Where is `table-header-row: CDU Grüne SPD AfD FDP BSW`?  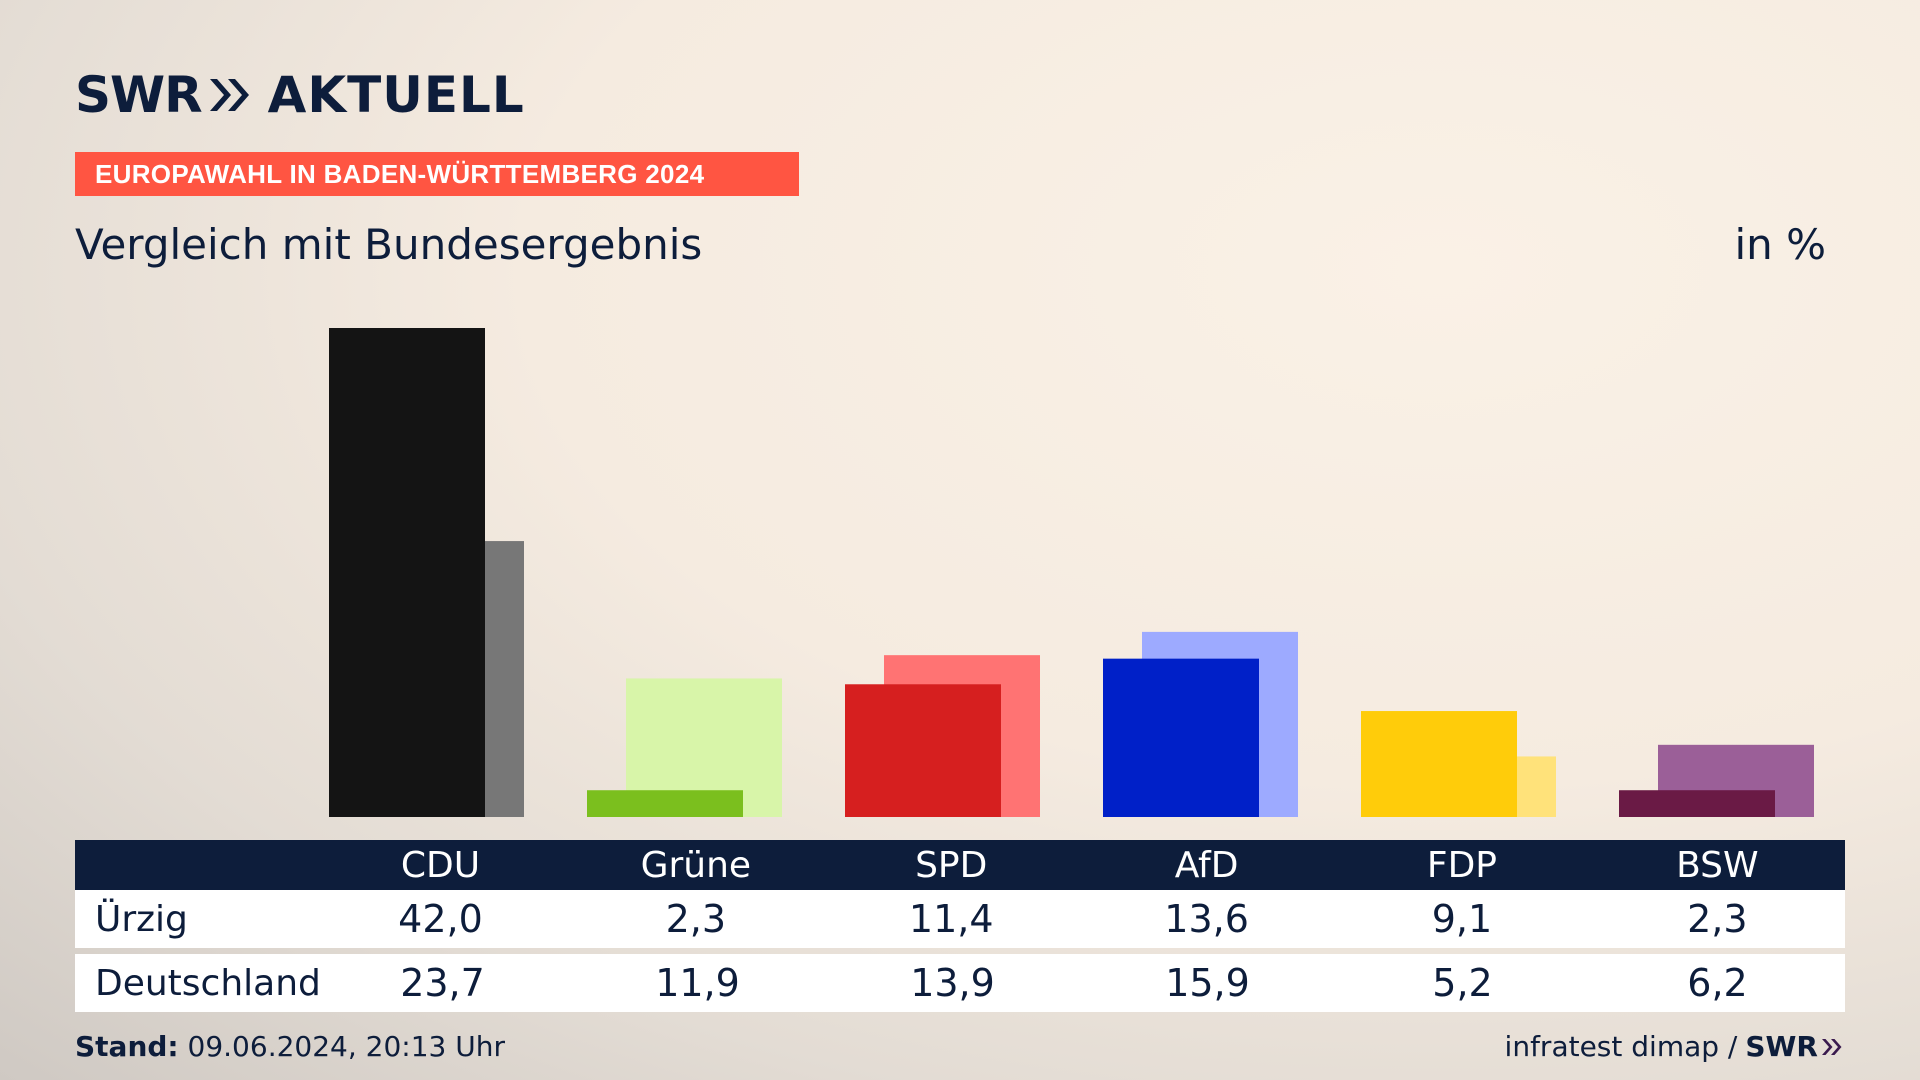 table-header-row: CDU Grüne SPD AfD FDP BSW is located at coordinates (960, 865).